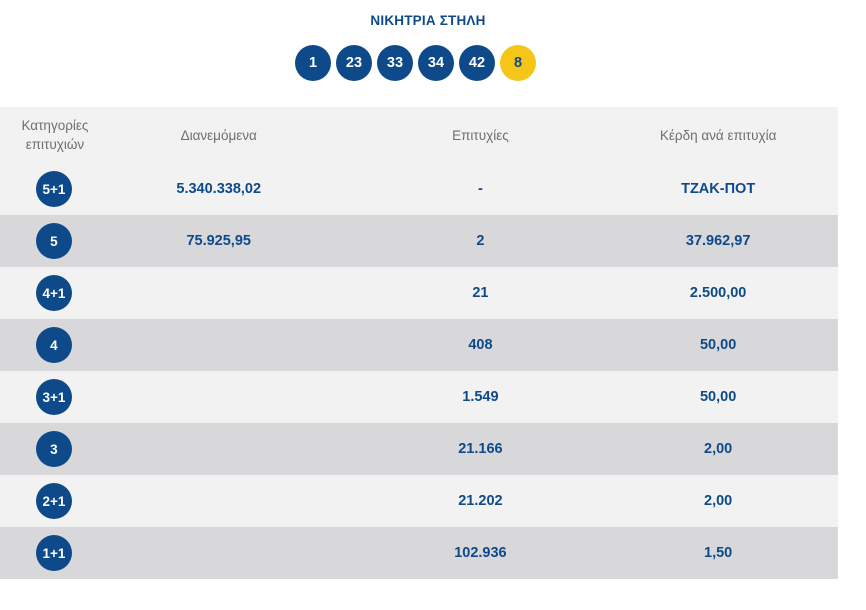 The image size is (866, 610). Describe the element at coordinates (480, 449) in the screenshot. I see `winners-count: 21.166` at that location.